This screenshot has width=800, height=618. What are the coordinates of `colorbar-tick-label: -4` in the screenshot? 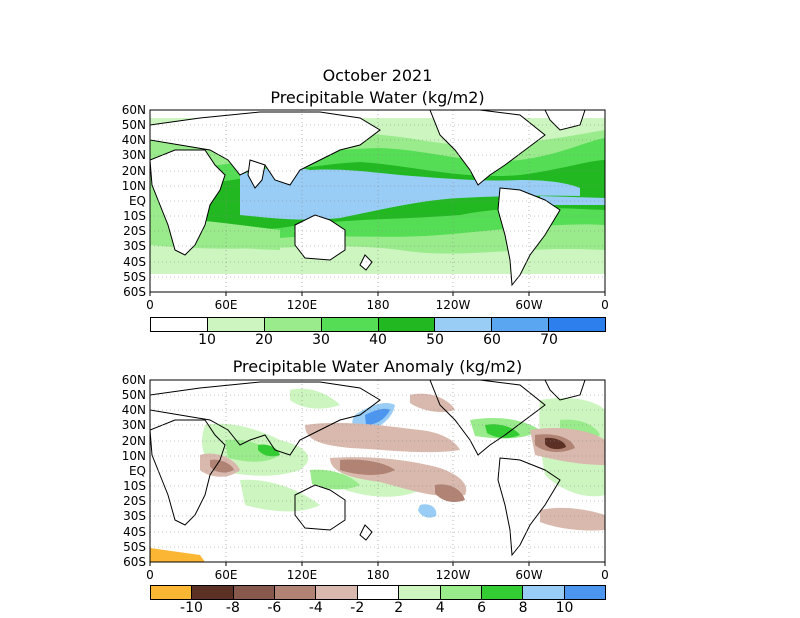 It's located at (315, 608).